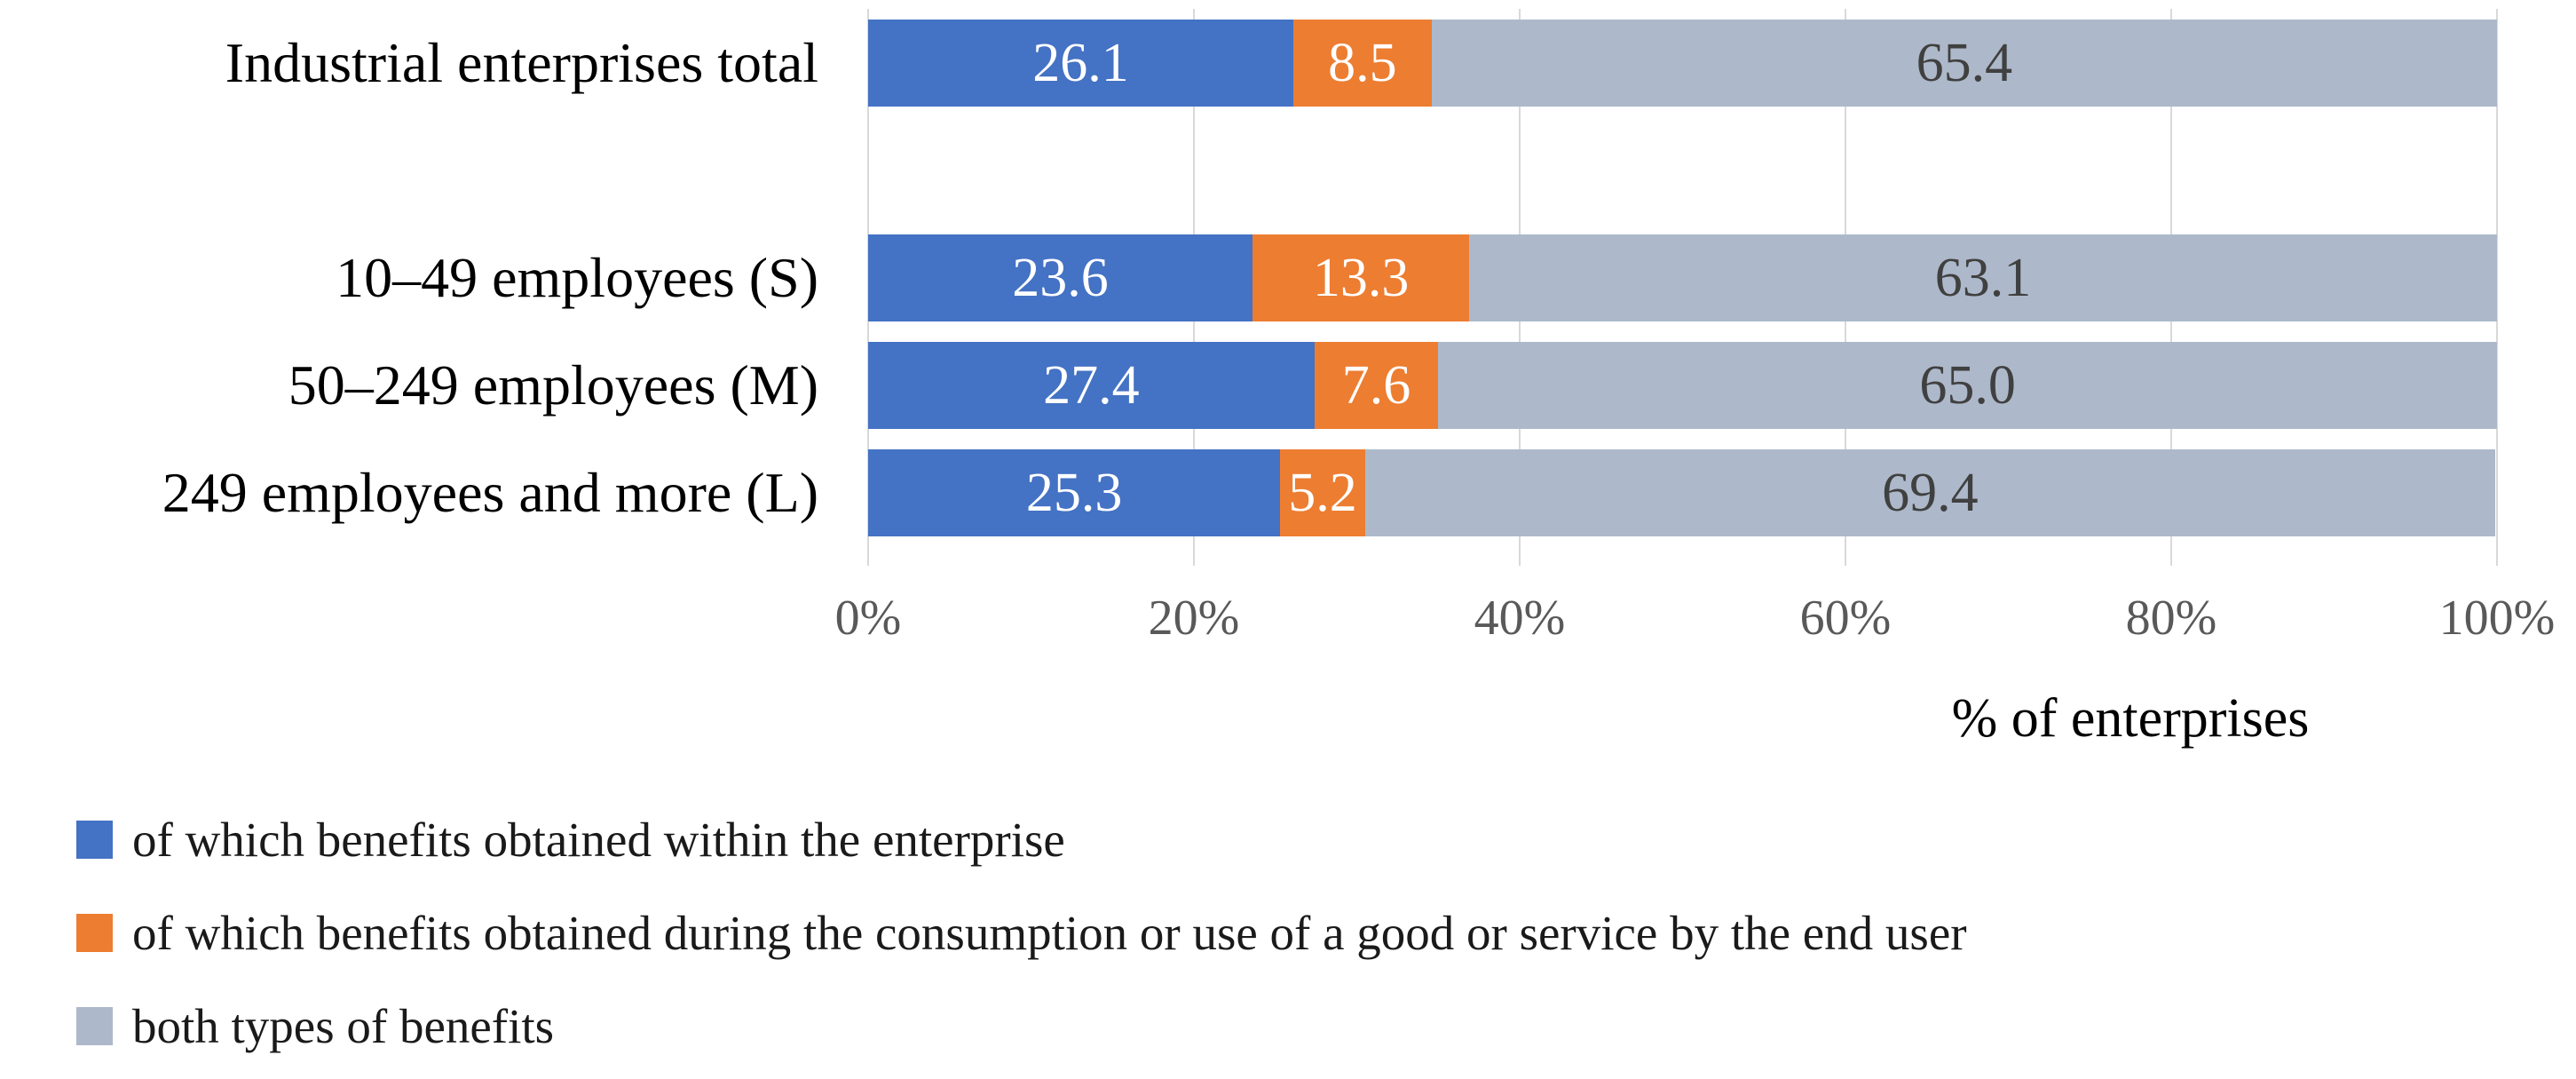  I want to click on stacked-bar: 25.3 5.2 69.4, so click(1682, 492).